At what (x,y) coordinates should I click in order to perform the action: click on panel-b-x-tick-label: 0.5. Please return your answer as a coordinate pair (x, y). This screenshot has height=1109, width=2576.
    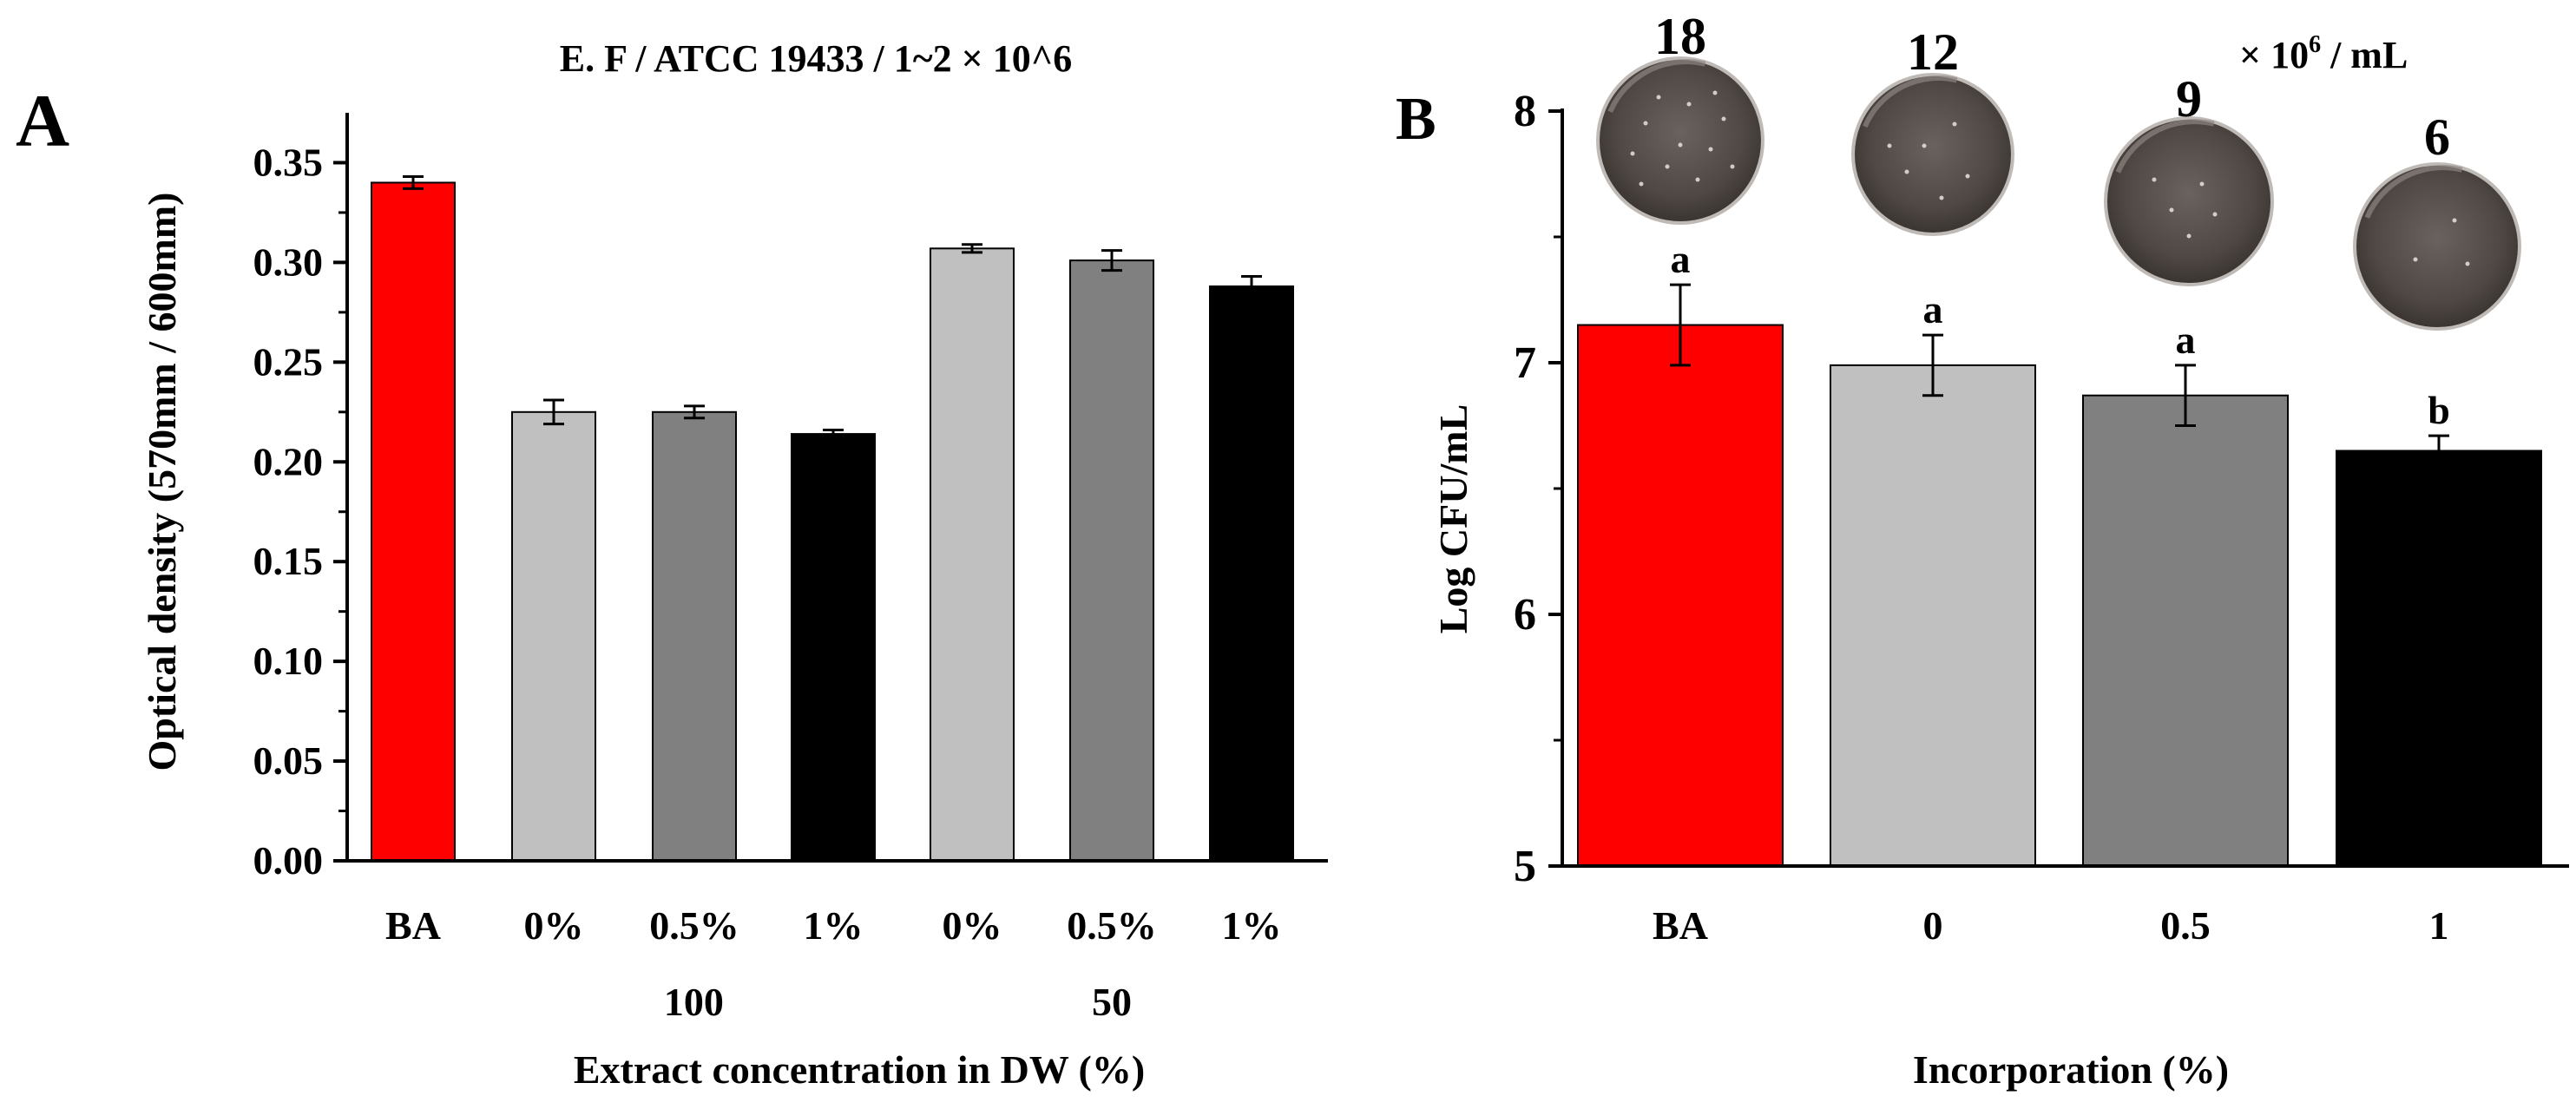
    Looking at the image, I should click on (2186, 925).